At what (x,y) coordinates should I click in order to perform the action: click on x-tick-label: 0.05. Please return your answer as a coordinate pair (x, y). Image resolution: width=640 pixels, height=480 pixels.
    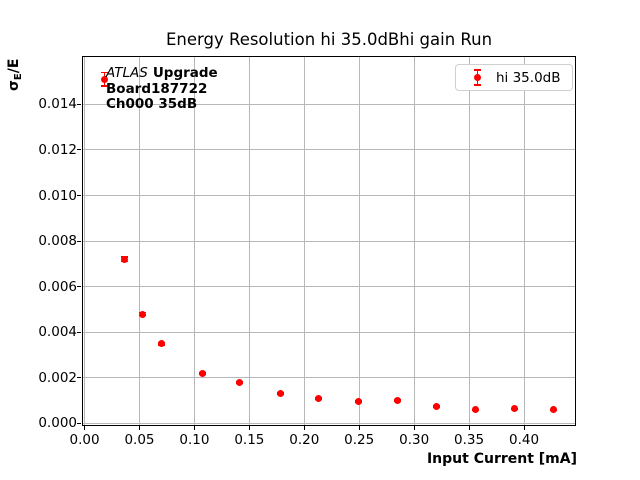
    Looking at the image, I should click on (139, 440).